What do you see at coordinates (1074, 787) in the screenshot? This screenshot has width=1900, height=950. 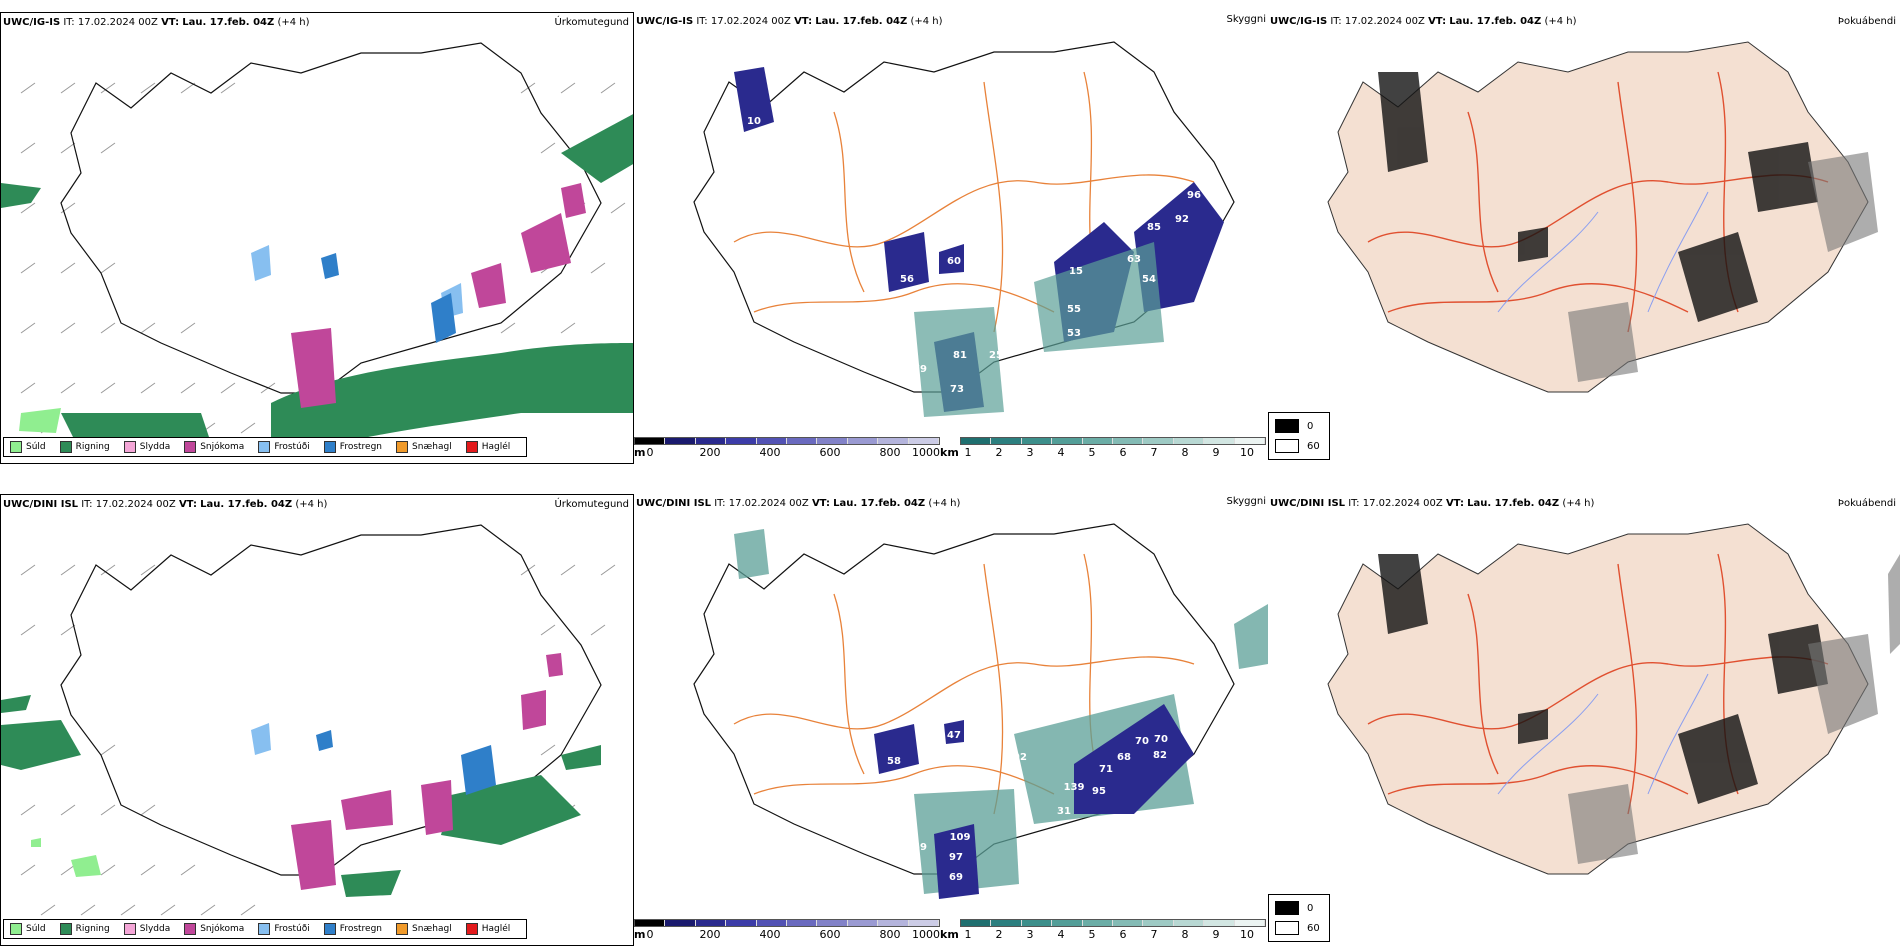 I see `cloud-label: 139` at bounding box center [1074, 787].